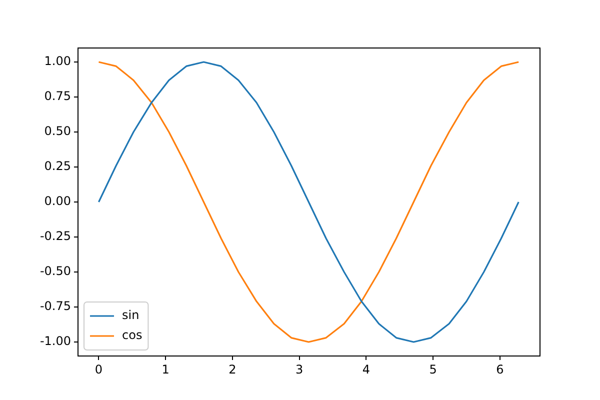 The image size is (600, 400). I want to click on x-tick-label: 6, so click(500, 369).